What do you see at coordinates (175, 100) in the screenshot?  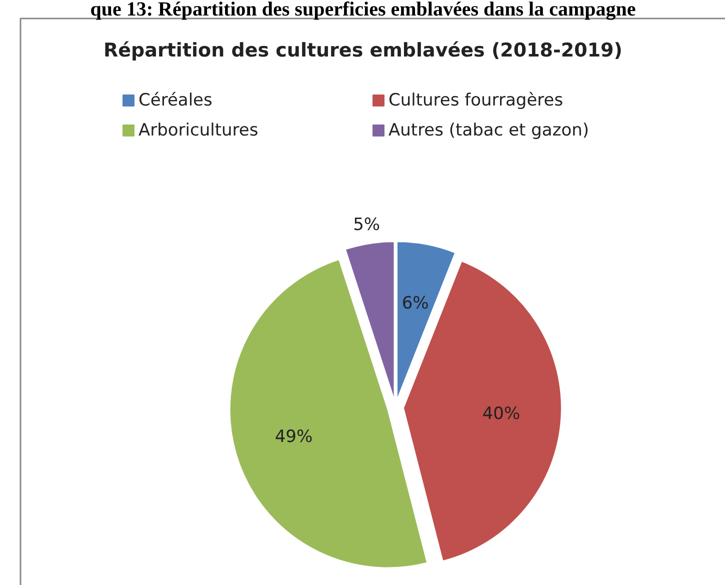 I see `legend-label: Céréales` at bounding box center [175, 100].